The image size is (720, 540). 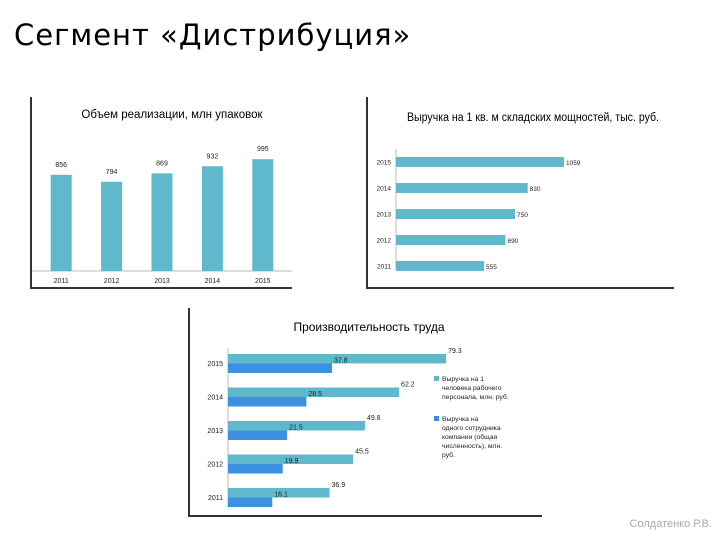 What do you see at coordinates (112, 281) in the screenshot?
I see `x-tick-label: 2012` at bounding box center [112, 281].